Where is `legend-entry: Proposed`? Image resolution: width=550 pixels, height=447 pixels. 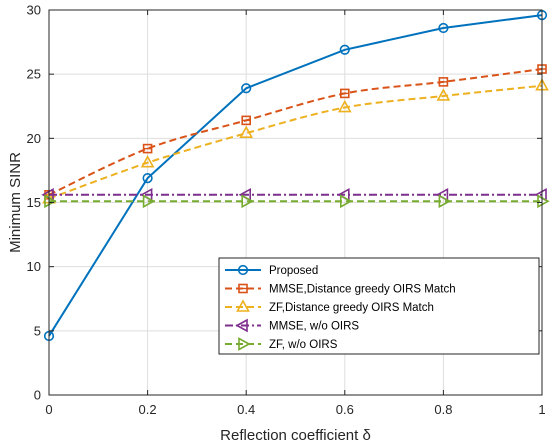
legend-entry: Proposed is located at coordinates (271, 270).